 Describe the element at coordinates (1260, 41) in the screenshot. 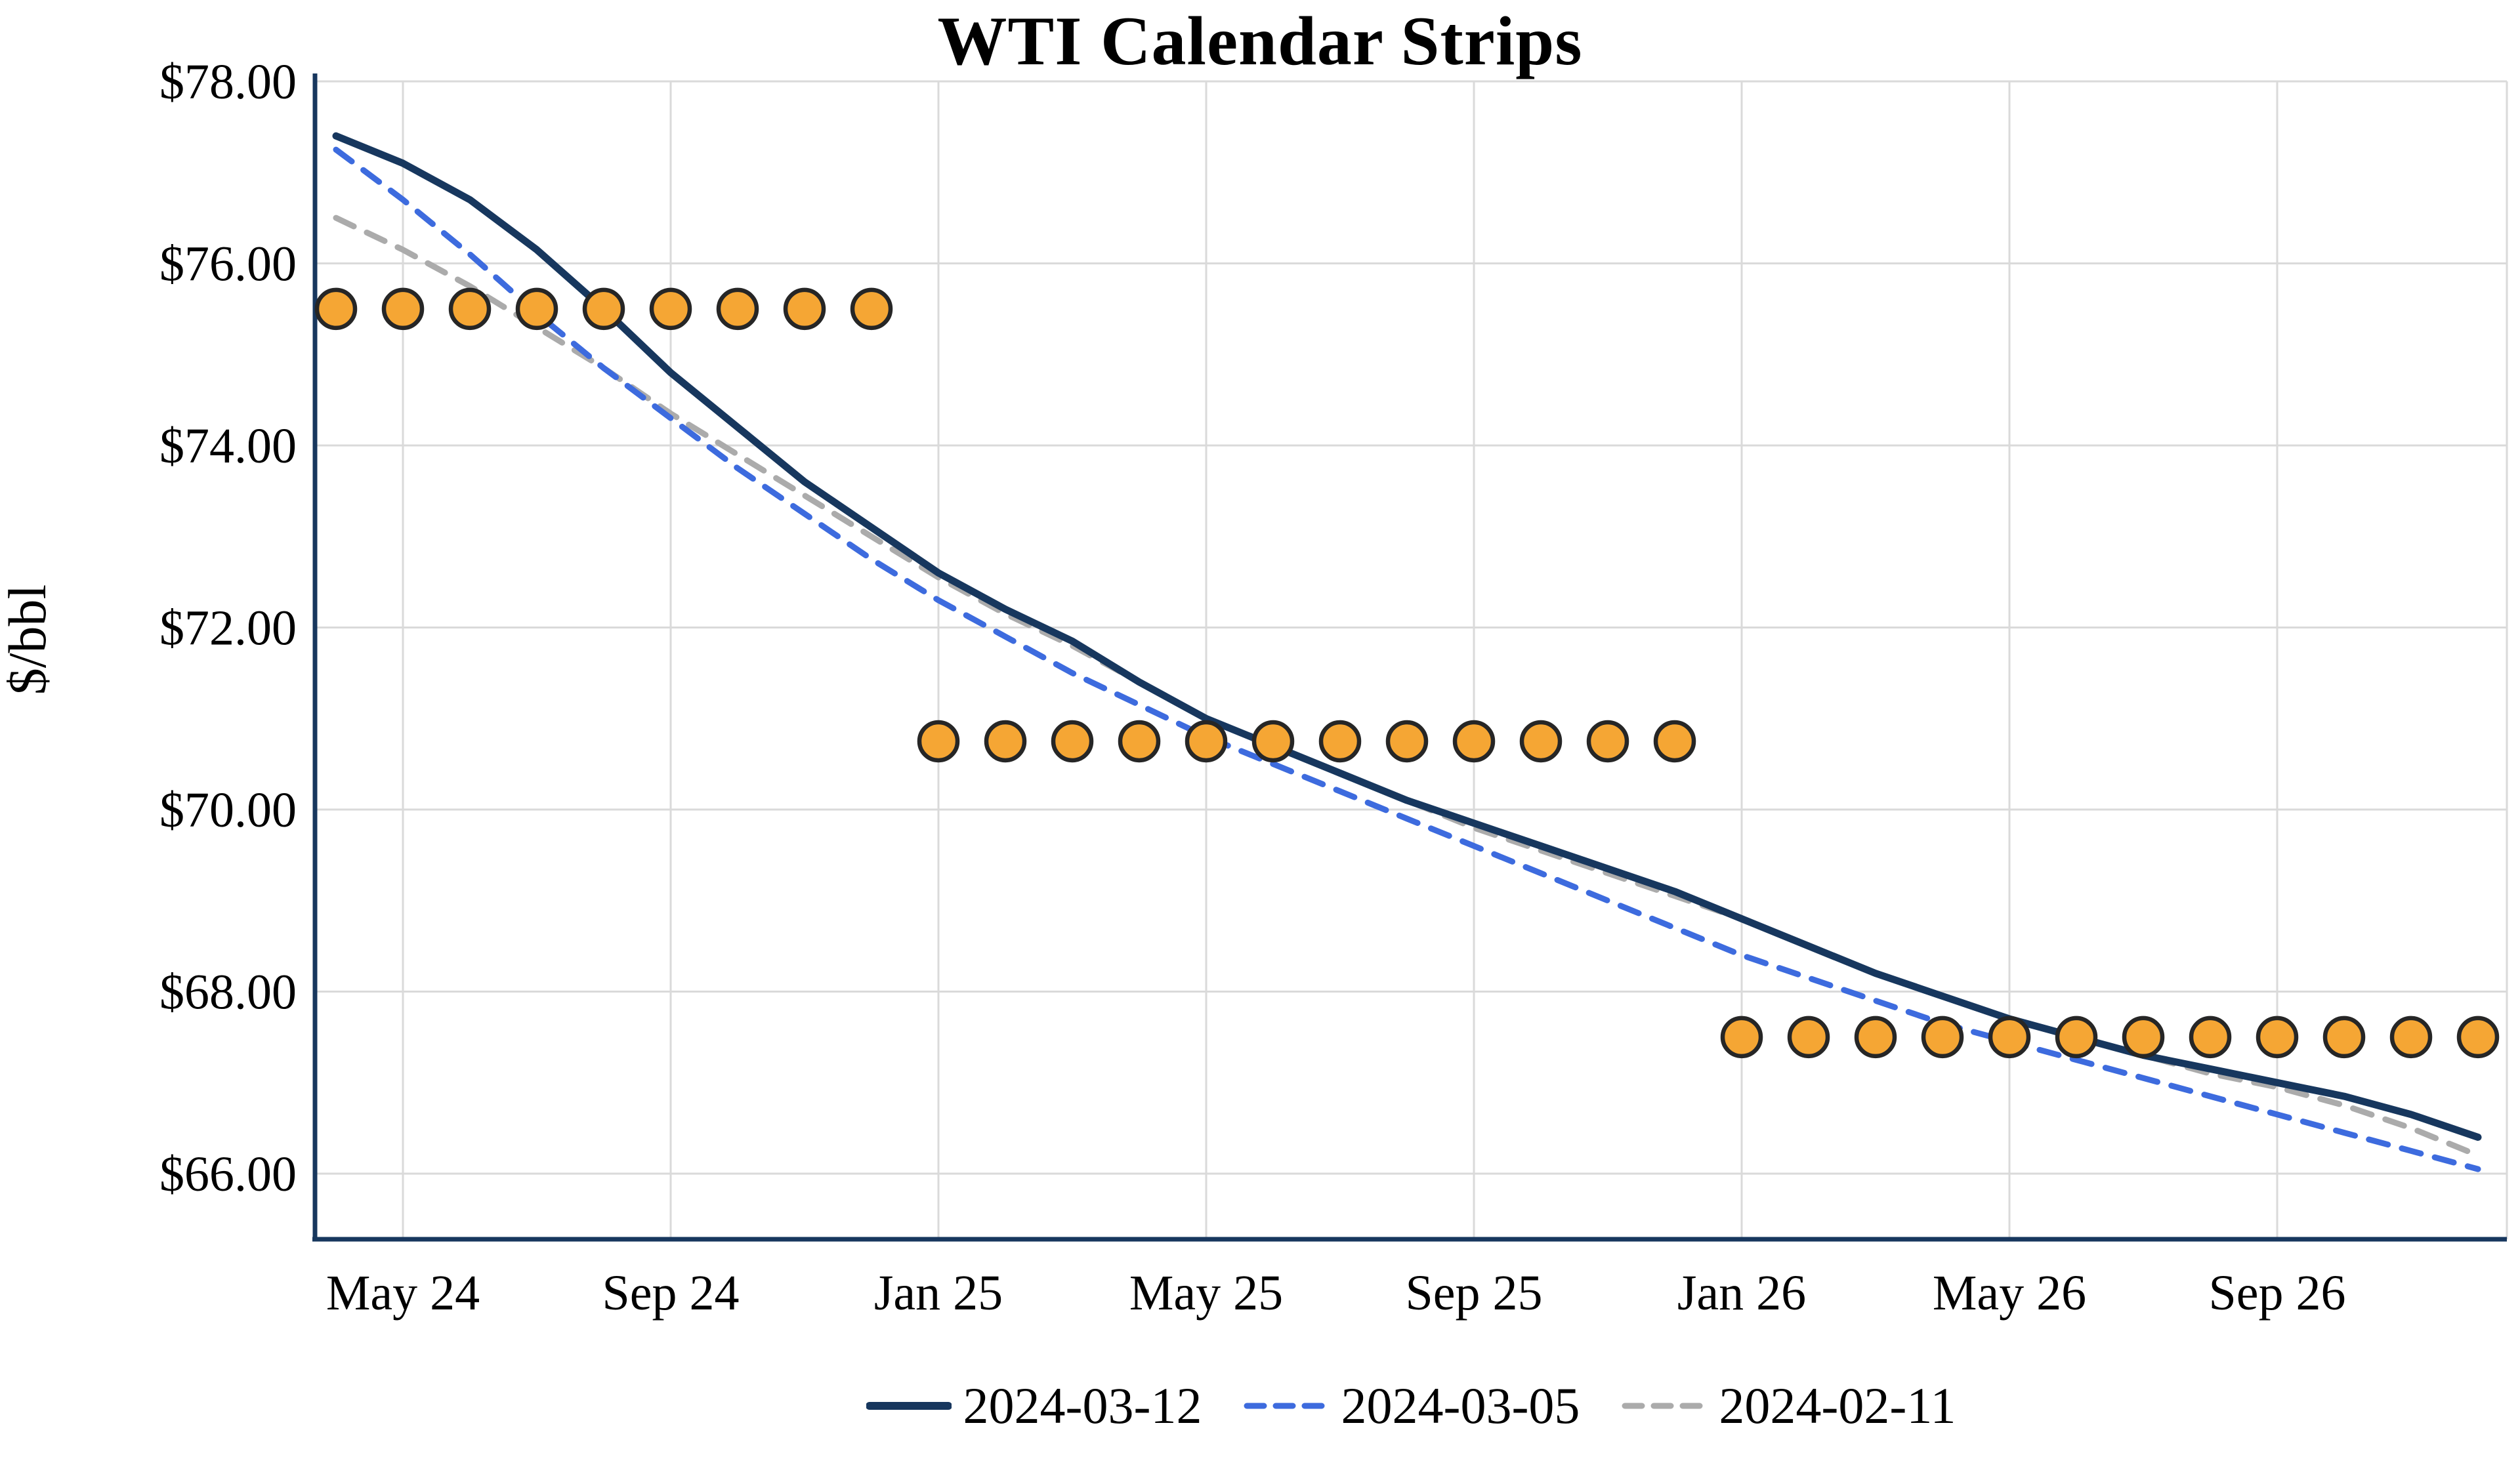

I see `chart-title: WTI Calendar Strips` at that location.